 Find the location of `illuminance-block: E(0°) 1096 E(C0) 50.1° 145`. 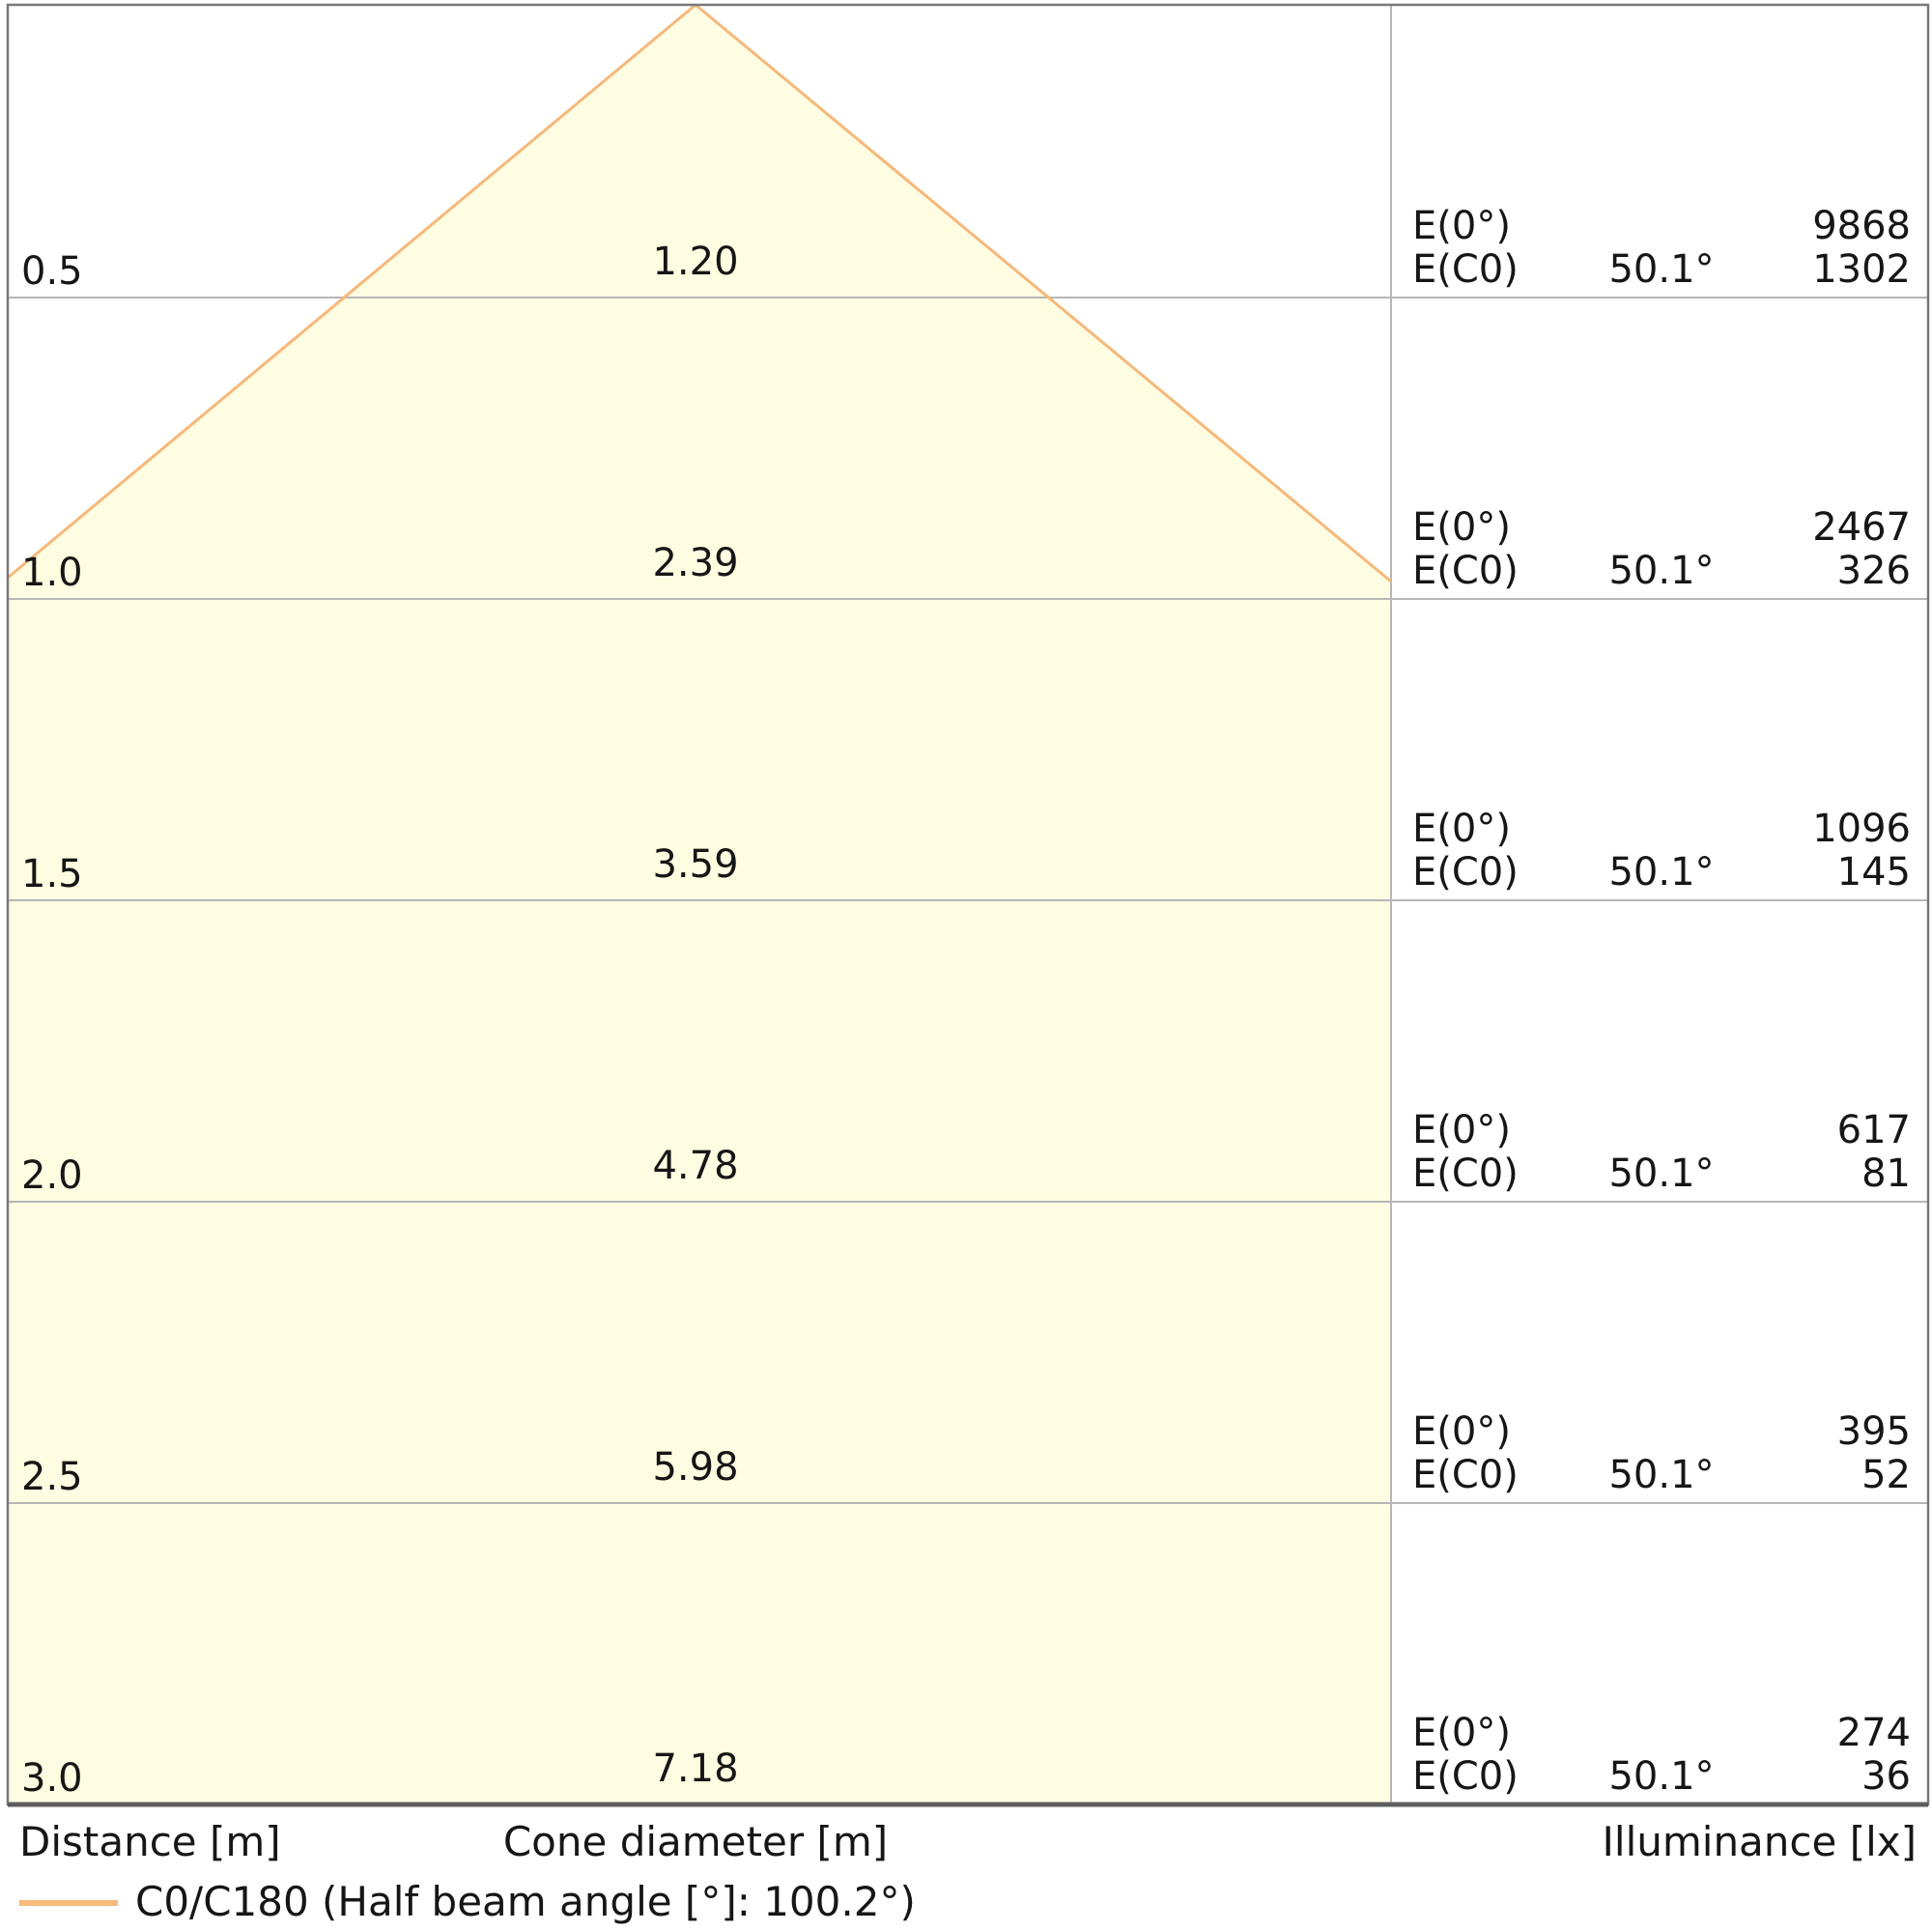

illuminance-block: E(0°) 1096 E(C0) 50.1° 145 is located at coordinates (1661, 851).